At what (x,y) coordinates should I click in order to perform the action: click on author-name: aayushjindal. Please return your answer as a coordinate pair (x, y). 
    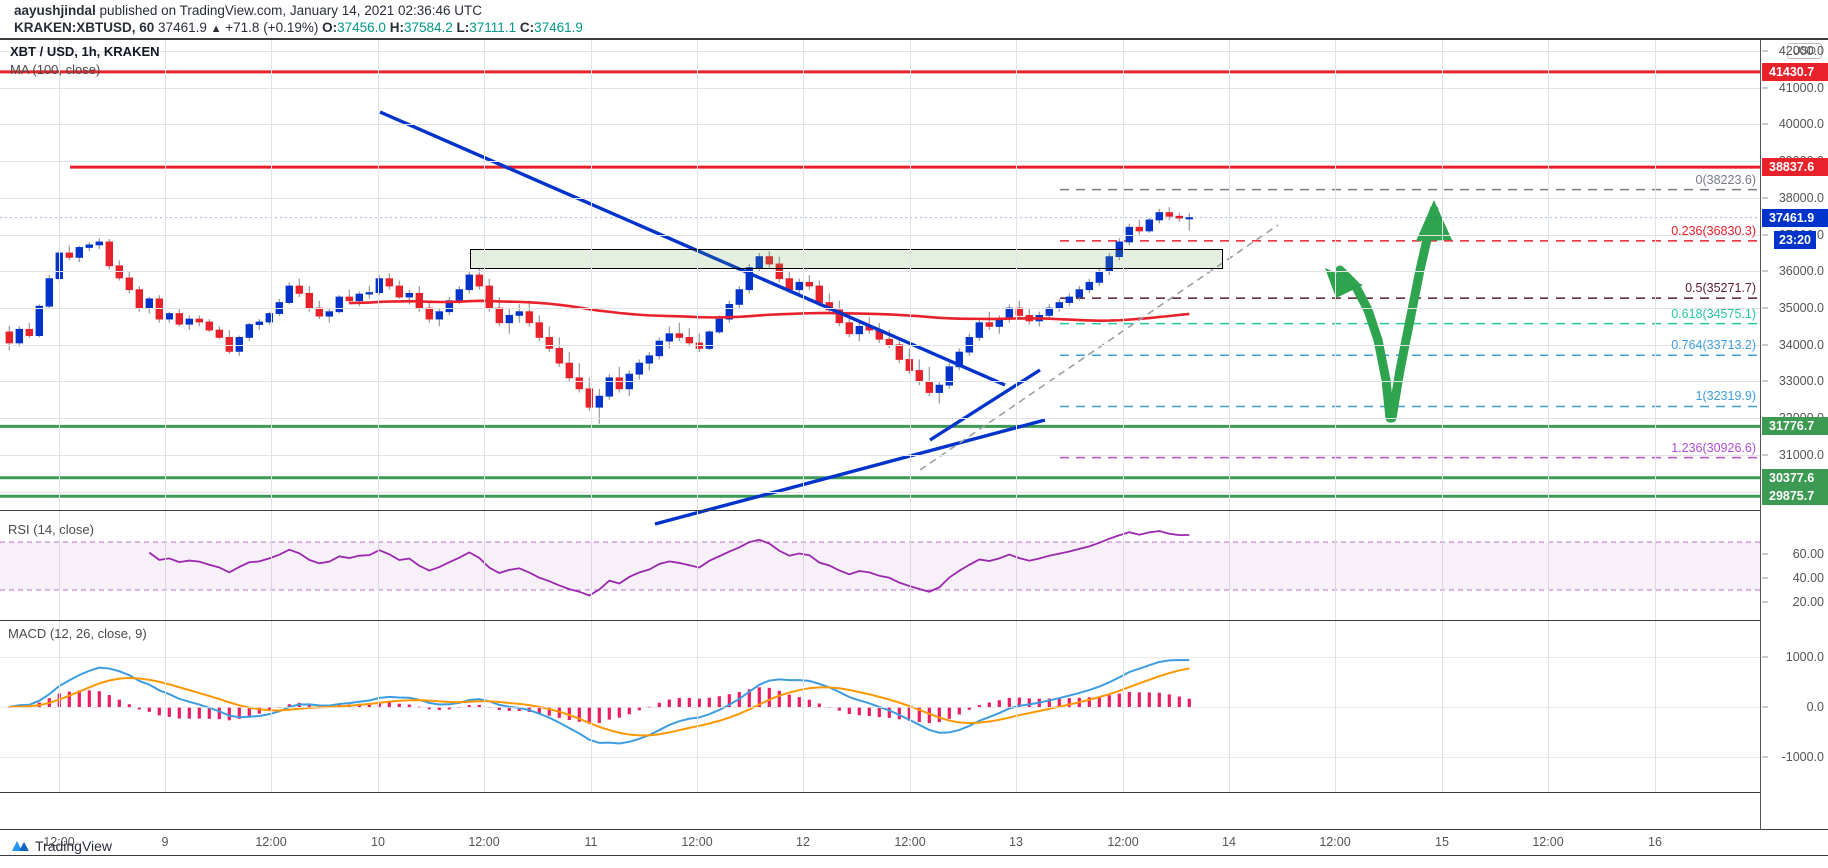
    Looking at the image, I should click on (55, 10).